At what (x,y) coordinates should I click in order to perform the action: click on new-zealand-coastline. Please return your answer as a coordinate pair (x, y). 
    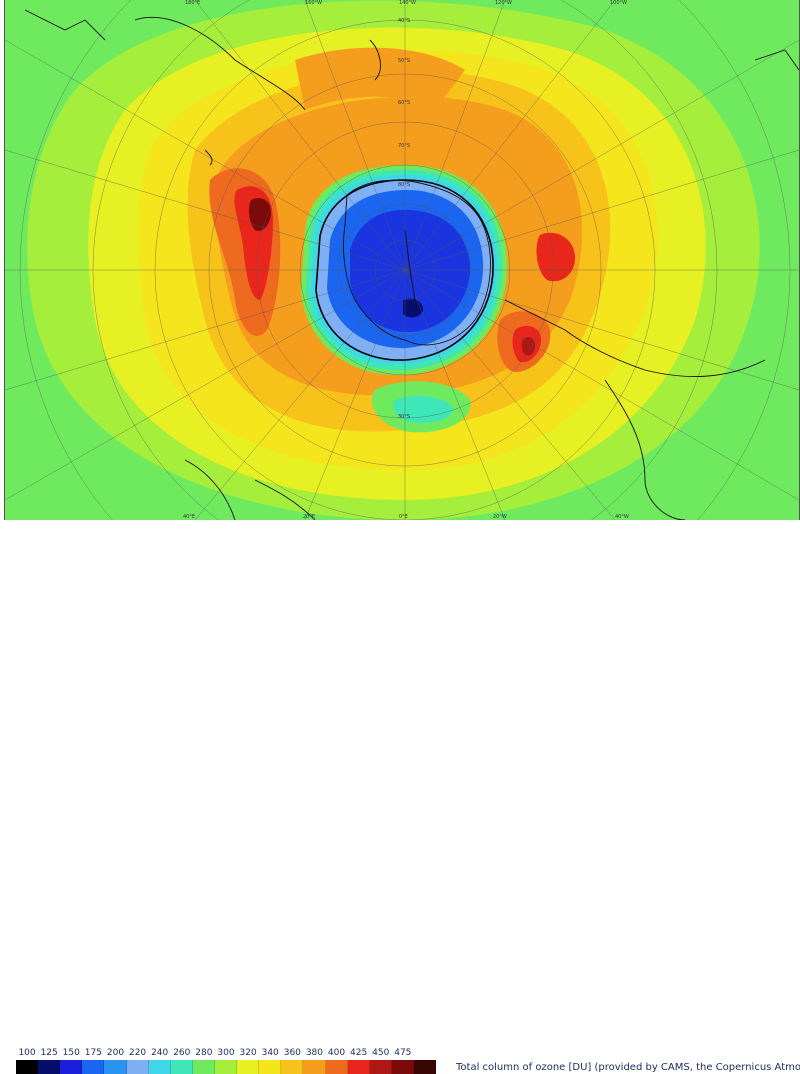
    Looking at the image, I should click on (375, 60).